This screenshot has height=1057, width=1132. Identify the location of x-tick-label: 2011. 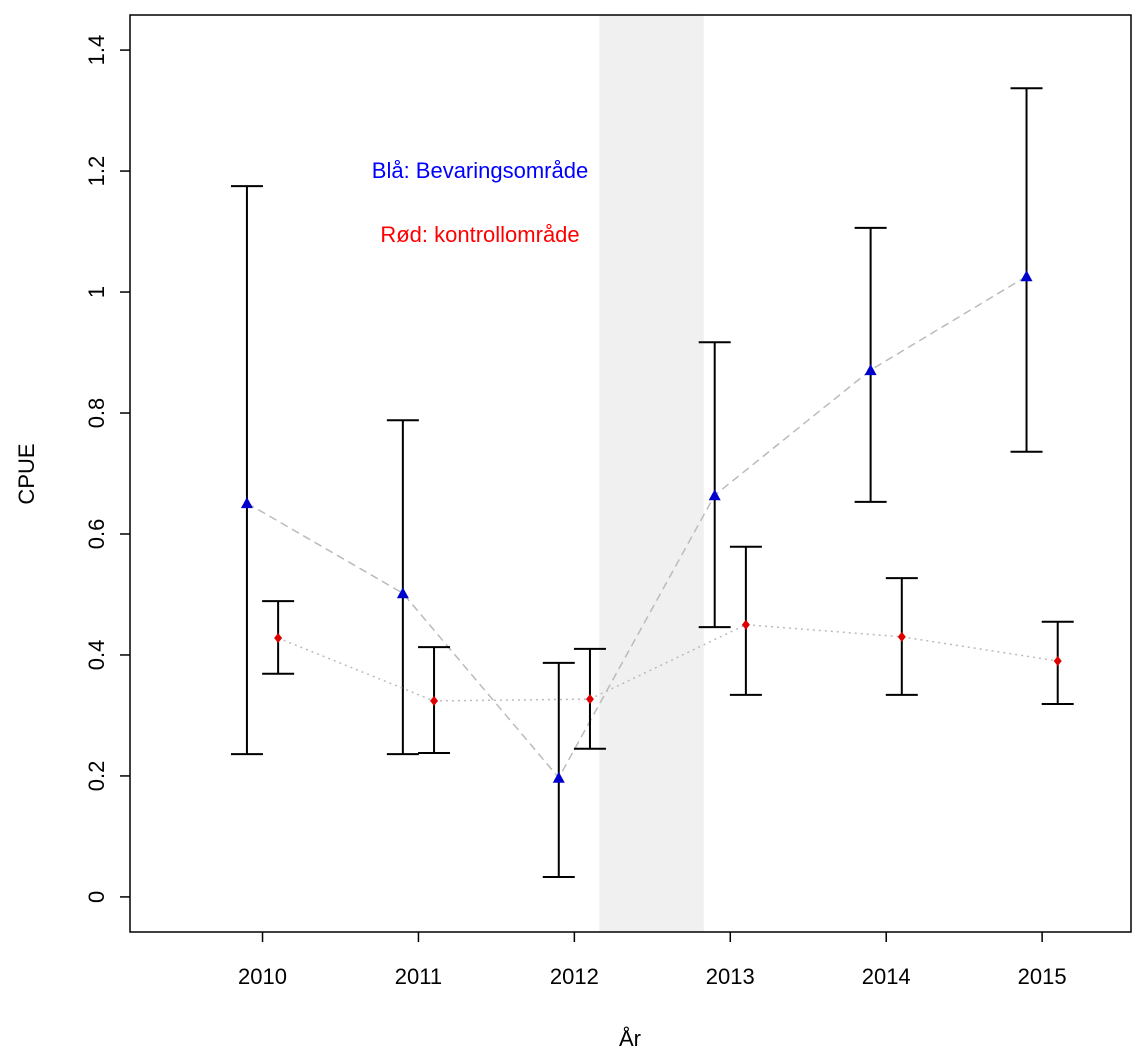
(418, 976).